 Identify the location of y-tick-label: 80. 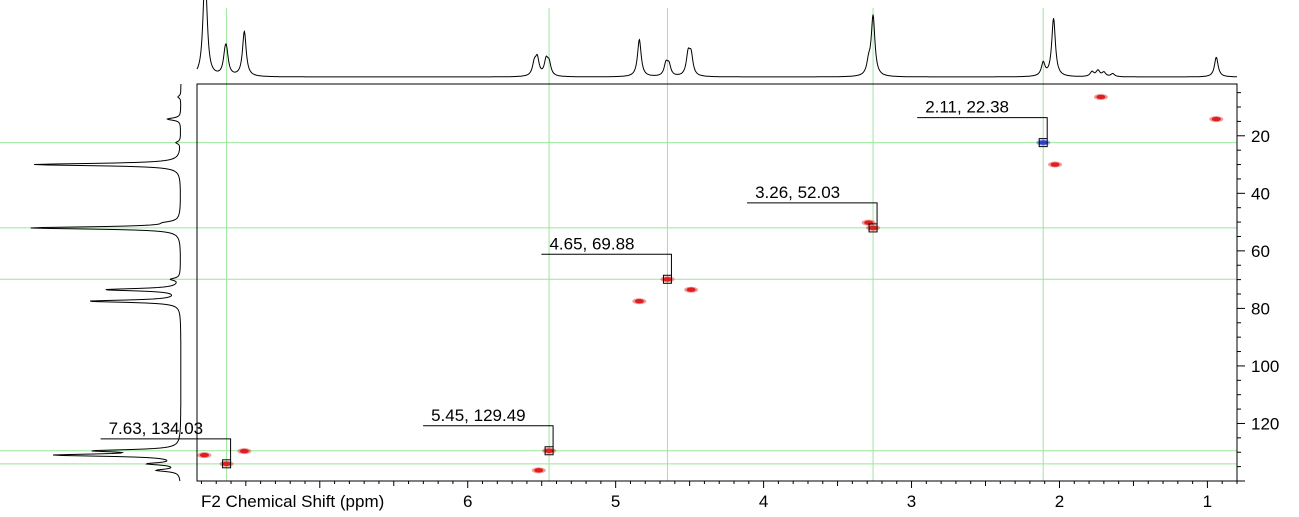
(1260, 308).